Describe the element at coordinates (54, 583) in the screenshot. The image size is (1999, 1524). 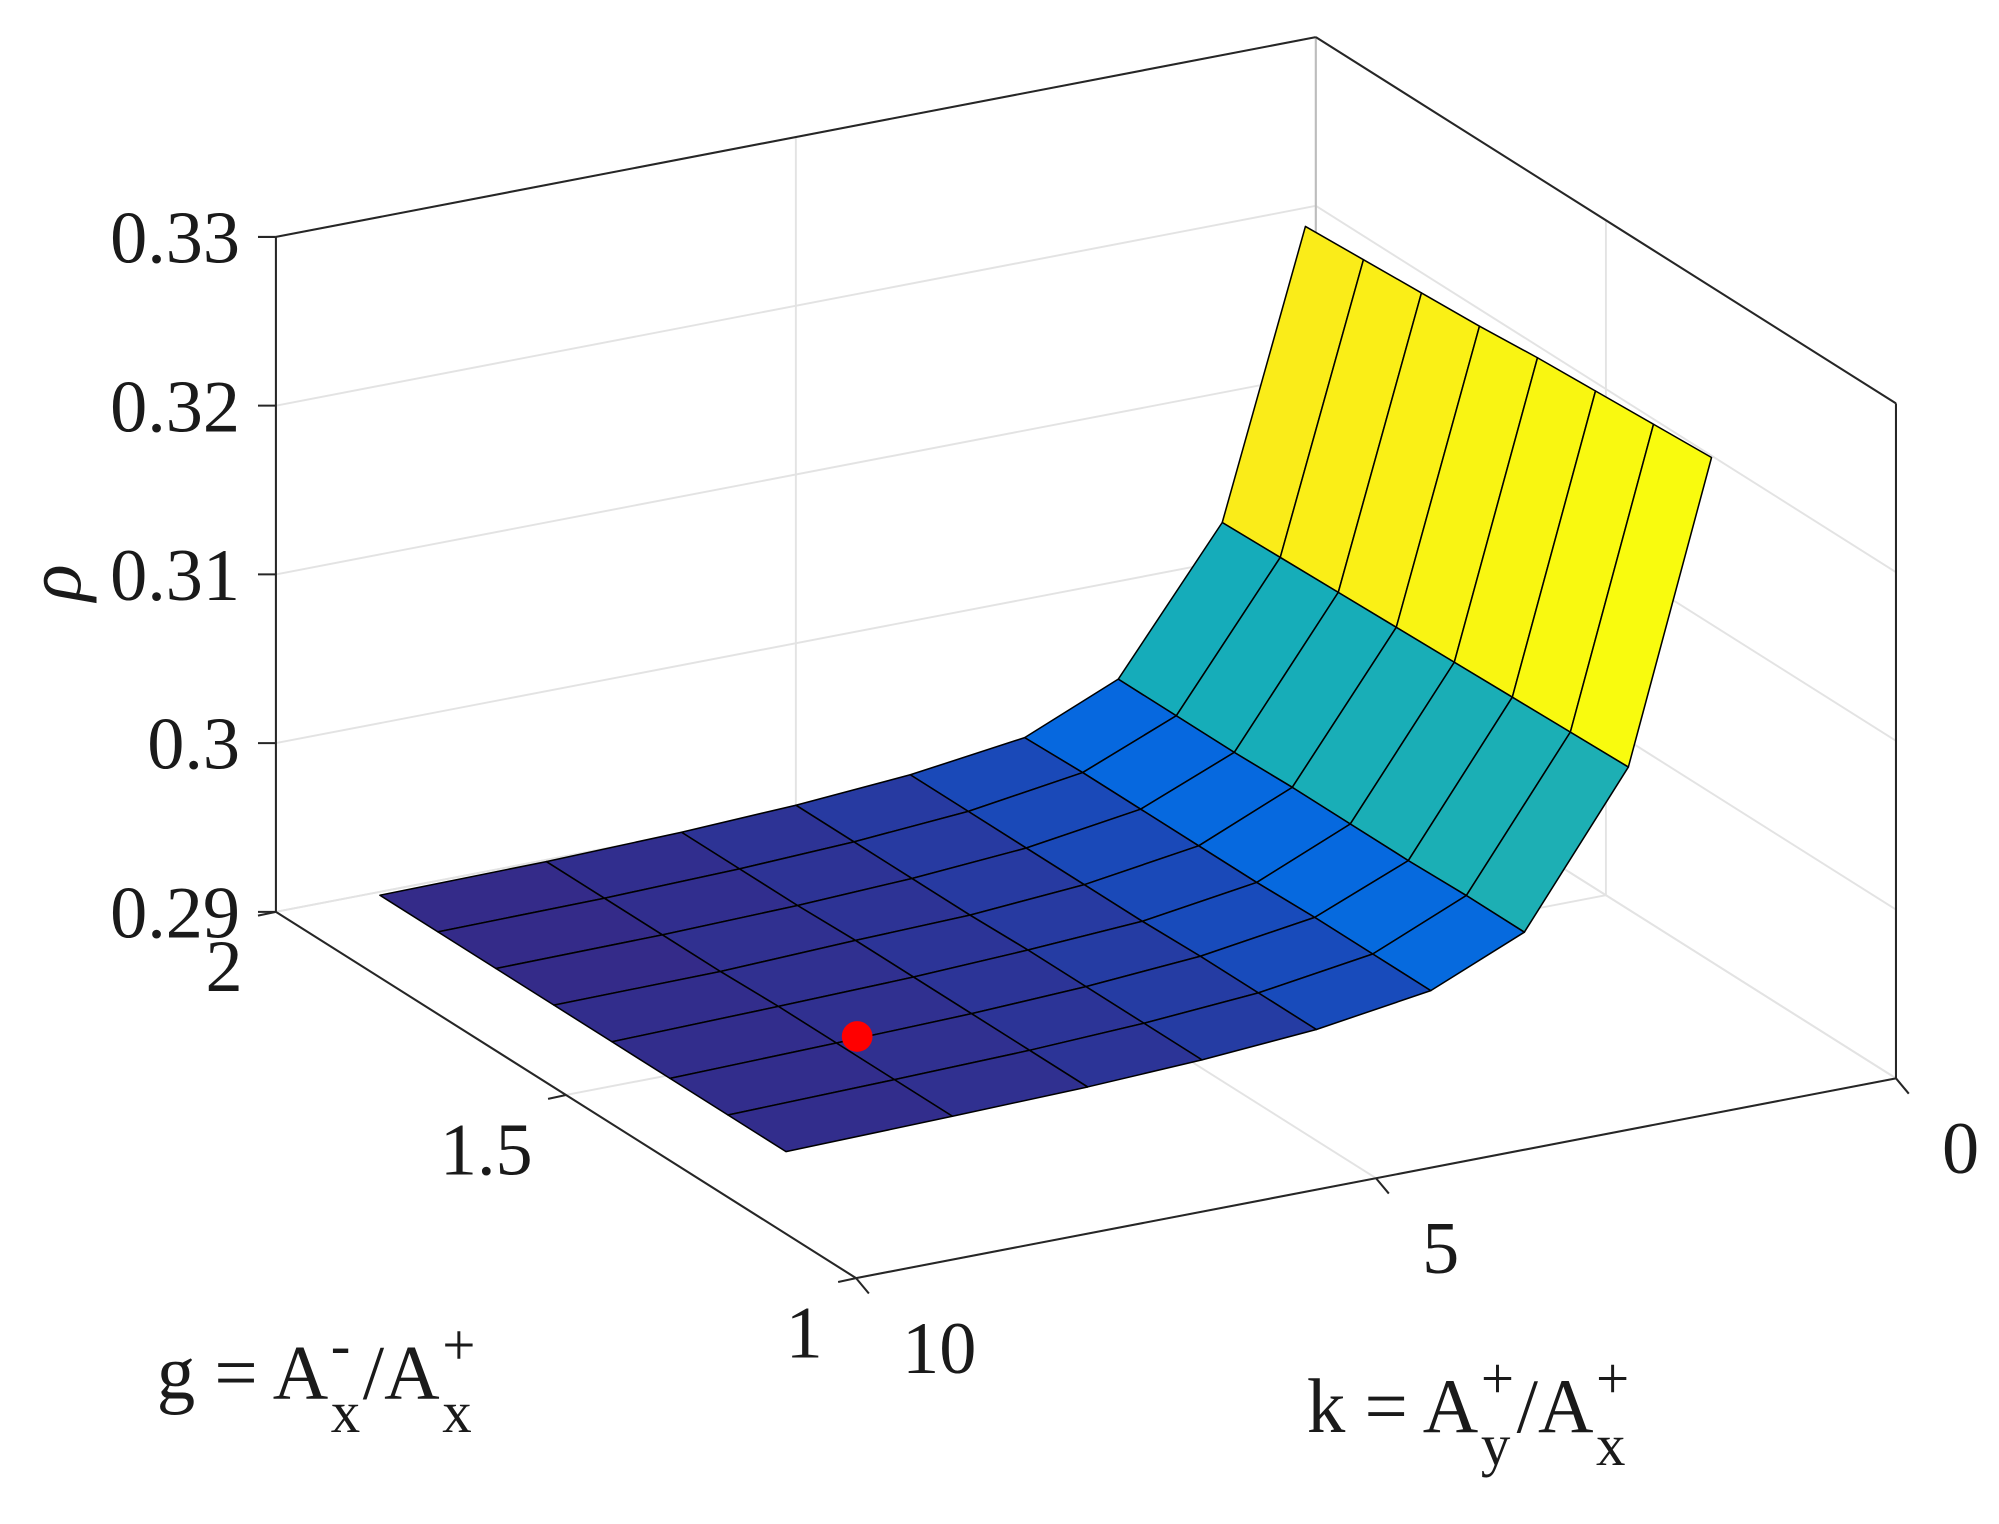
I see `z-axis-label: ρ` at that location.